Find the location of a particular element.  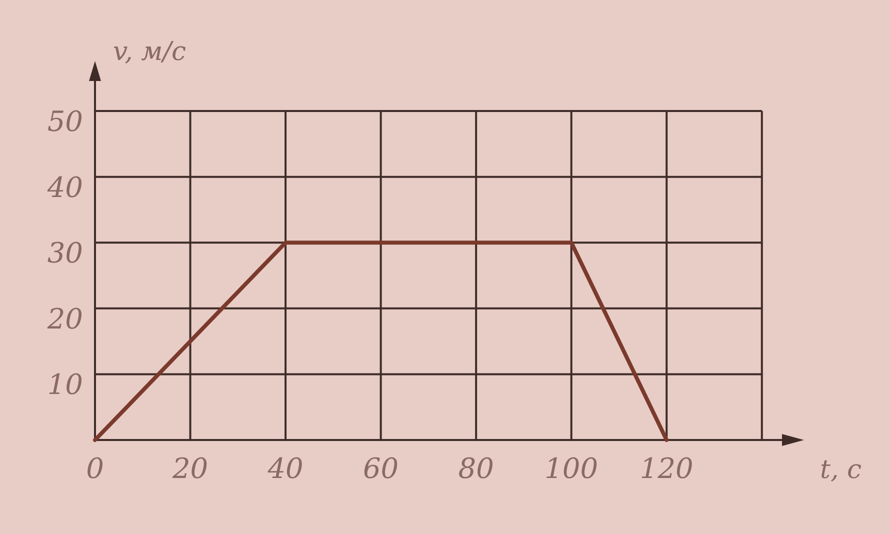

x-tick-label: 120 is located at coordinates (667, 468).